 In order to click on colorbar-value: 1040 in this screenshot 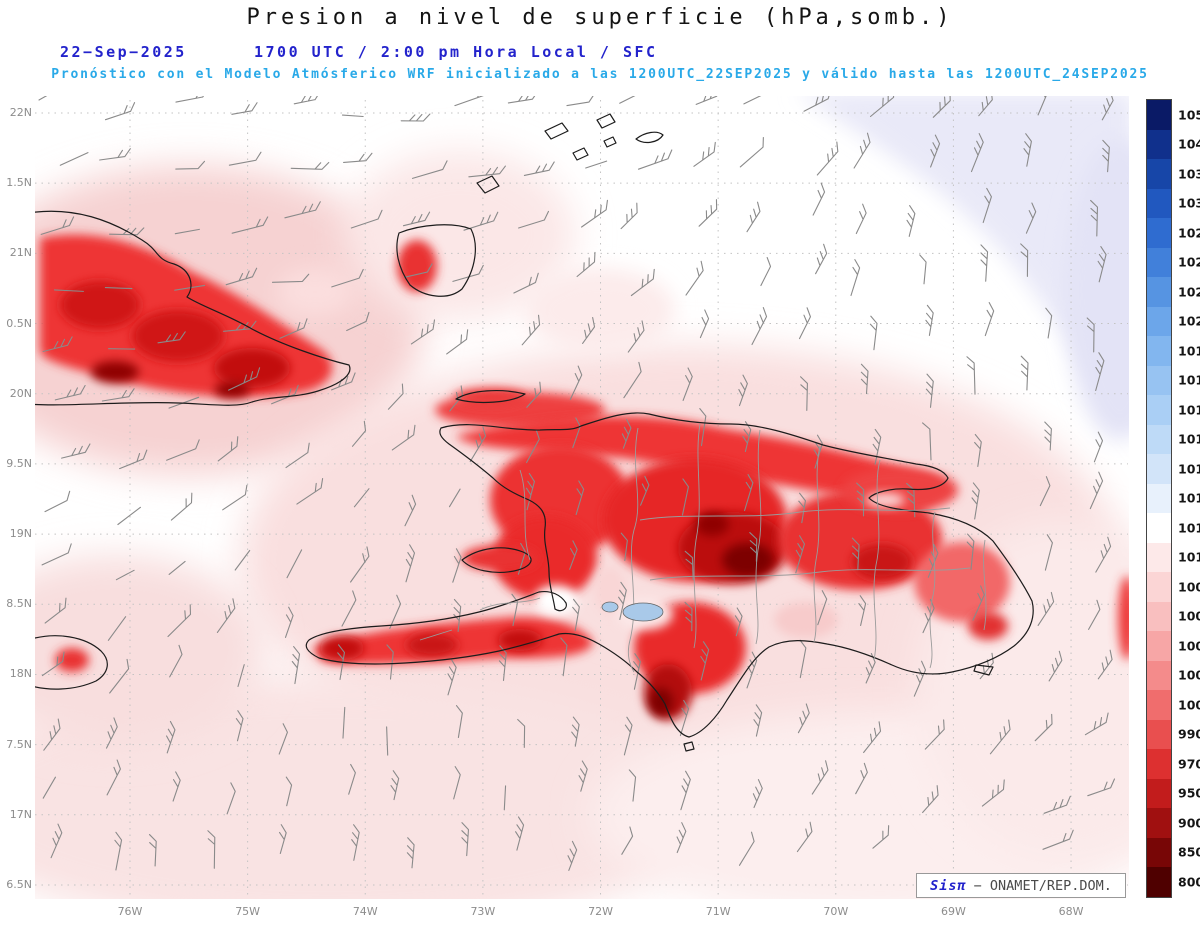, I will do `click(1189, 144)`.